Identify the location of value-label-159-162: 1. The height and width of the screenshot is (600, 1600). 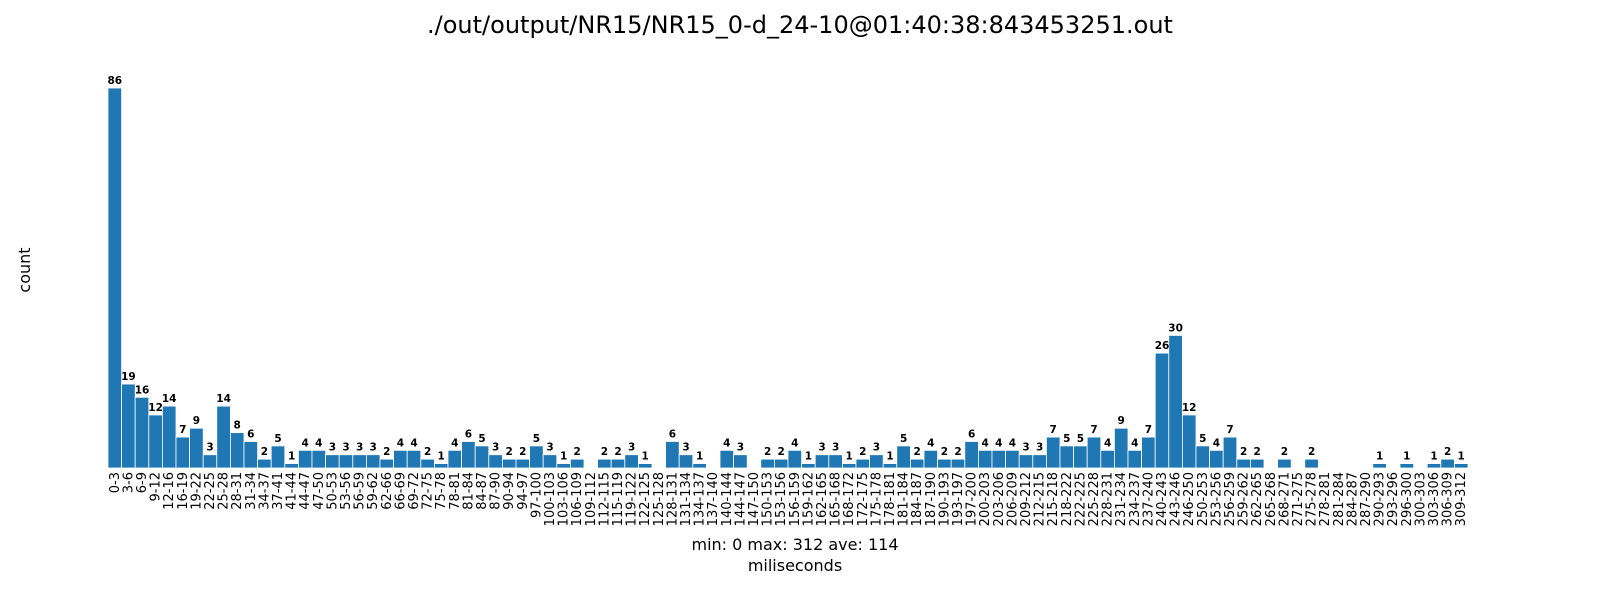
(808, 457).